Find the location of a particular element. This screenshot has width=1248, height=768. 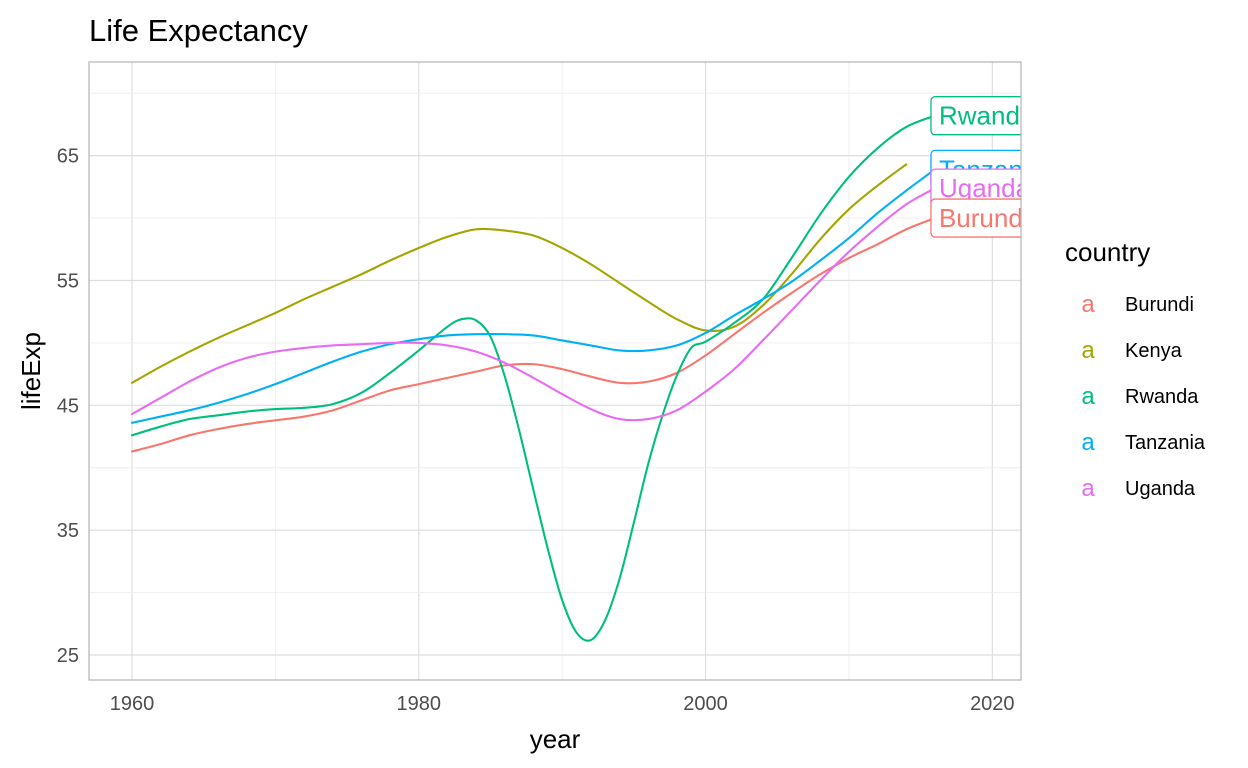

y-axis-title: lifeExp is located at coordinates (31, 371).